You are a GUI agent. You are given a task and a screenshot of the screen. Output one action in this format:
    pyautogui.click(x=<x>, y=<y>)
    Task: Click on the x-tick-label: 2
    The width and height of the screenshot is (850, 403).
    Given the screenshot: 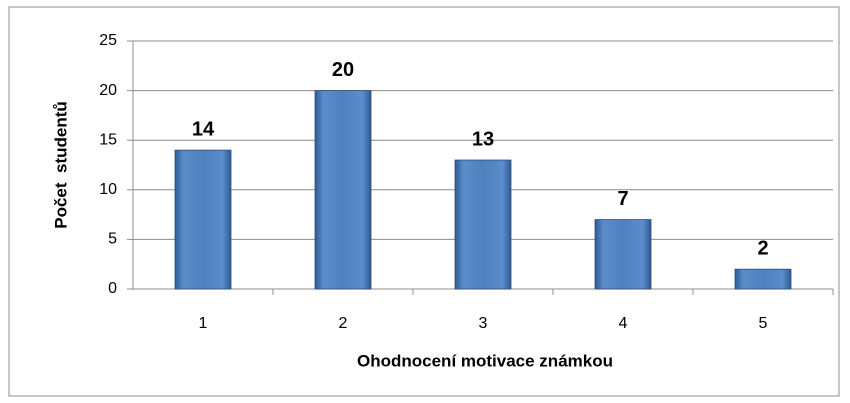 What is the action you would take?
    pyautogui.click(x=343, y=323)
    